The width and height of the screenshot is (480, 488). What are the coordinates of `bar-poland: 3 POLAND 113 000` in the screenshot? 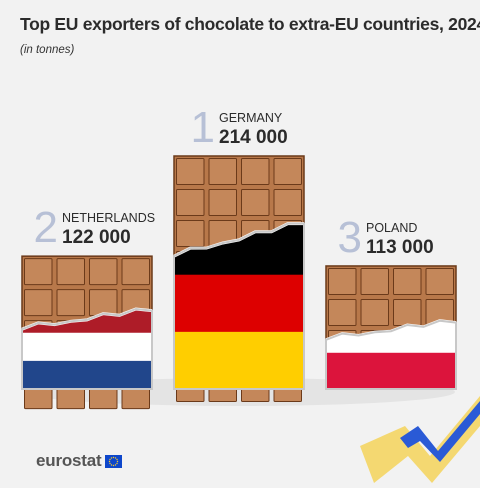 It's located at (391, 301).